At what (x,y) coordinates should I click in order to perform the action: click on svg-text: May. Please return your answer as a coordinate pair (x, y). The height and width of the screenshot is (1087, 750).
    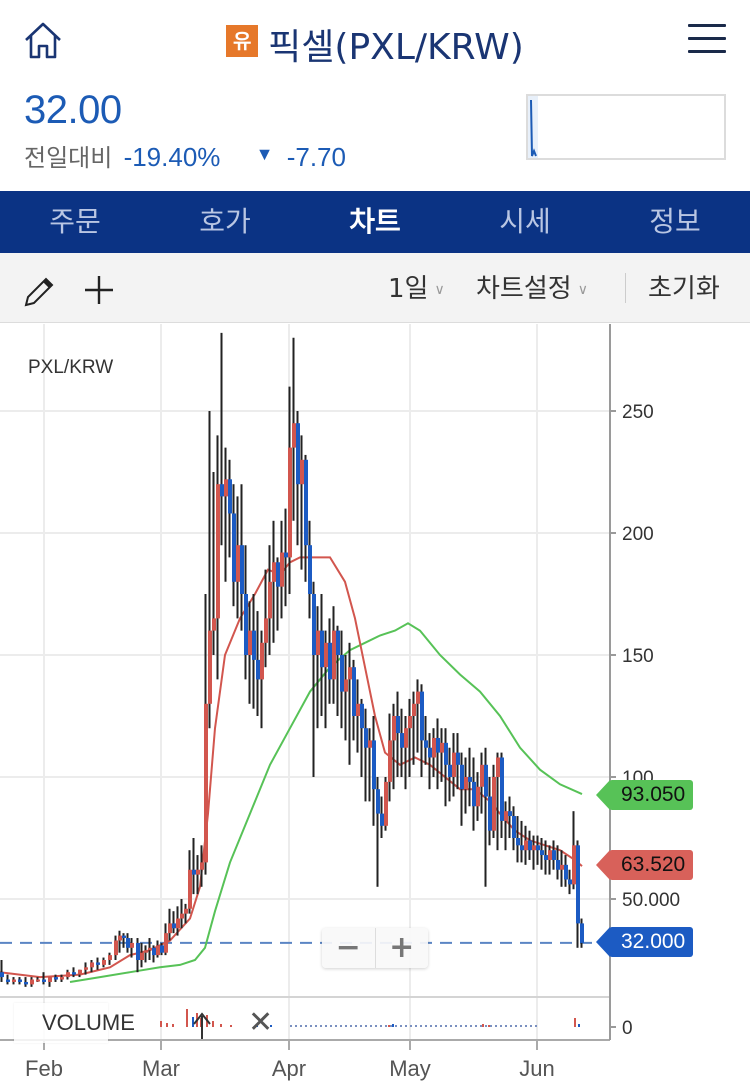
    Looking at the image, I should click on (410, 1068).